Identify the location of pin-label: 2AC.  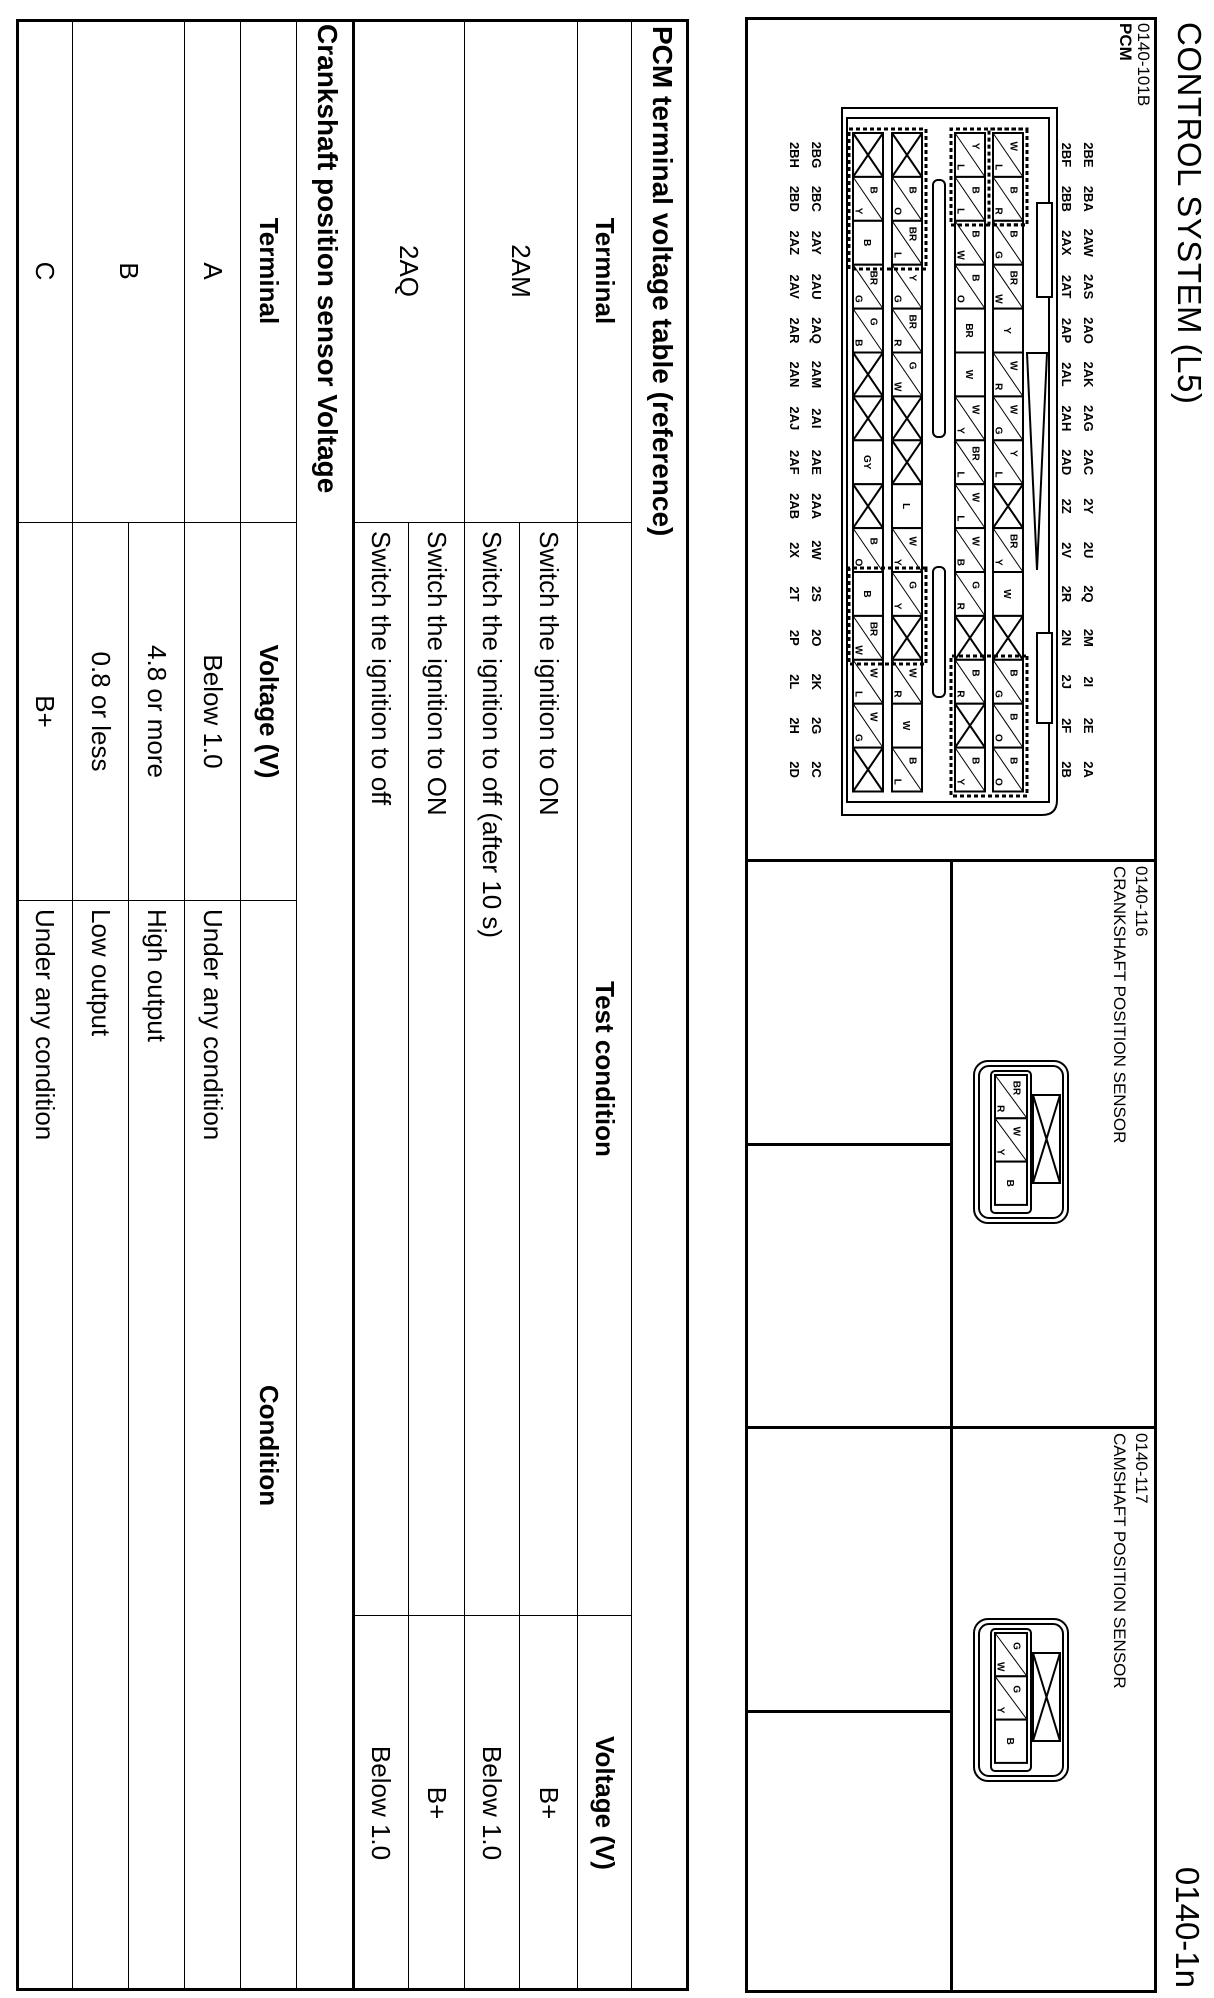
(1088, 462).